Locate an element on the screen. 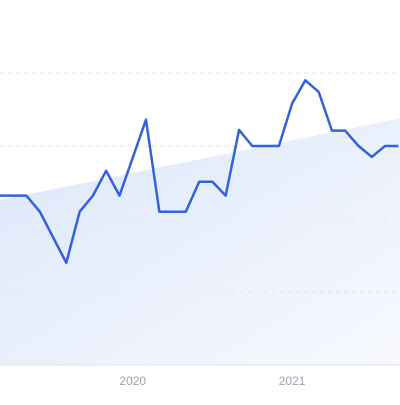 The height and width of the screenshot is (405, 400). x-tick-label: 2020 is located at coordinates (132, 381).